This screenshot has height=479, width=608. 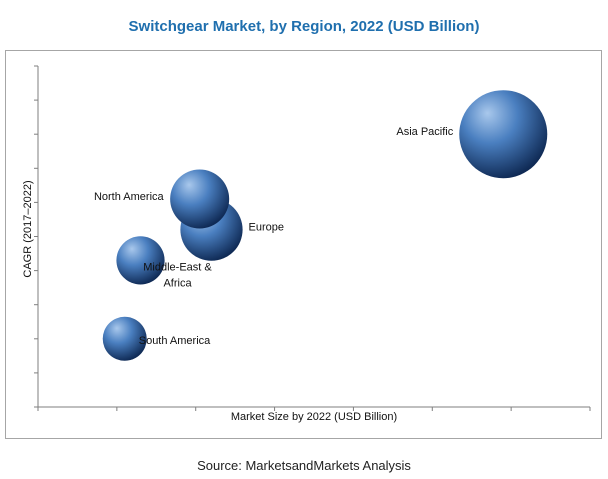 What do you see at coordinates (124, 338) in the screenshot?
I see `bubble-south-america` at bounding box center [124, 338].